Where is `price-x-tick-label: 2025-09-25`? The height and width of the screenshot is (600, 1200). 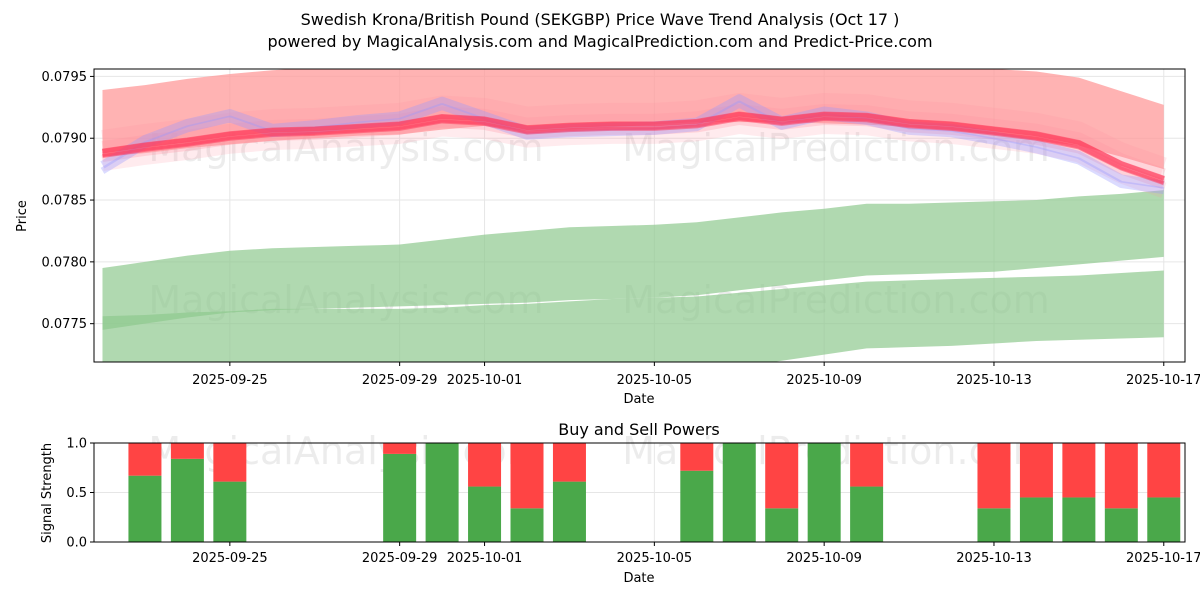 price-x-tick-label: 2025-09-25 is located at coordinates (230, 380).